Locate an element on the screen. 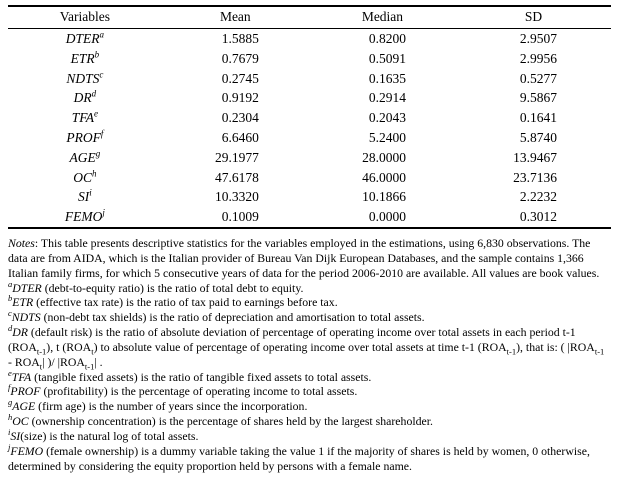 The image size is (619, 488). median-cell: 28.0000 is located at coordinates (384, 157).